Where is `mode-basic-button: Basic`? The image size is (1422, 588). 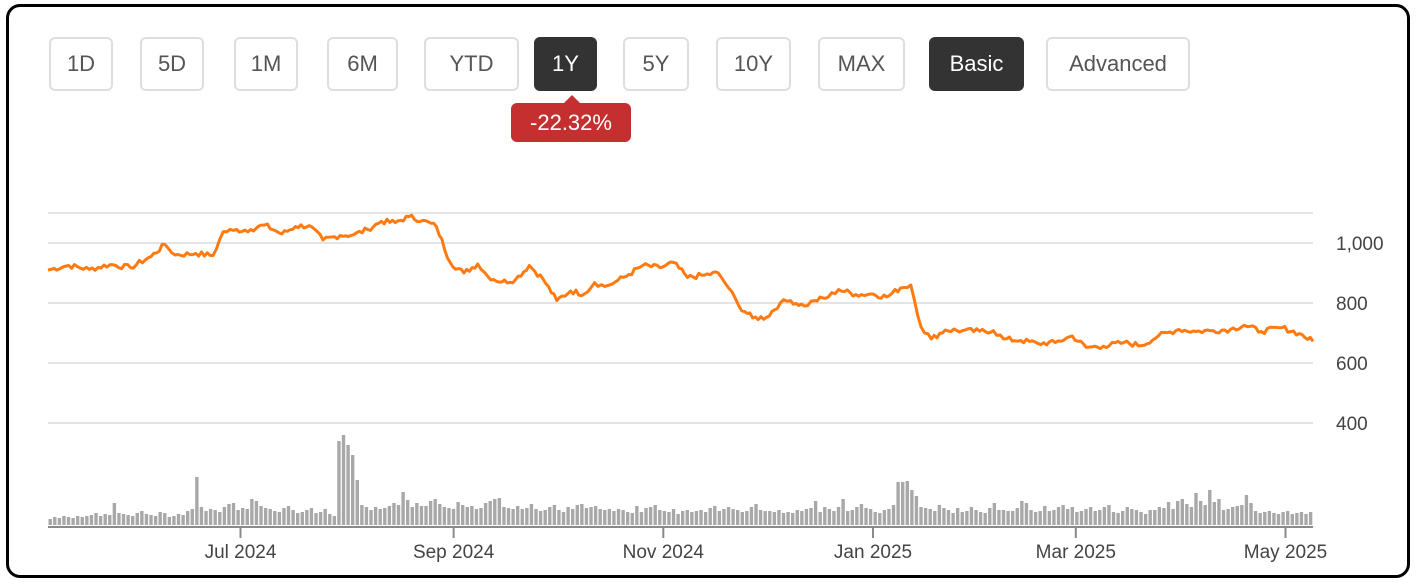 mode-basic-button: Basic is located at coordinates (976, 64).